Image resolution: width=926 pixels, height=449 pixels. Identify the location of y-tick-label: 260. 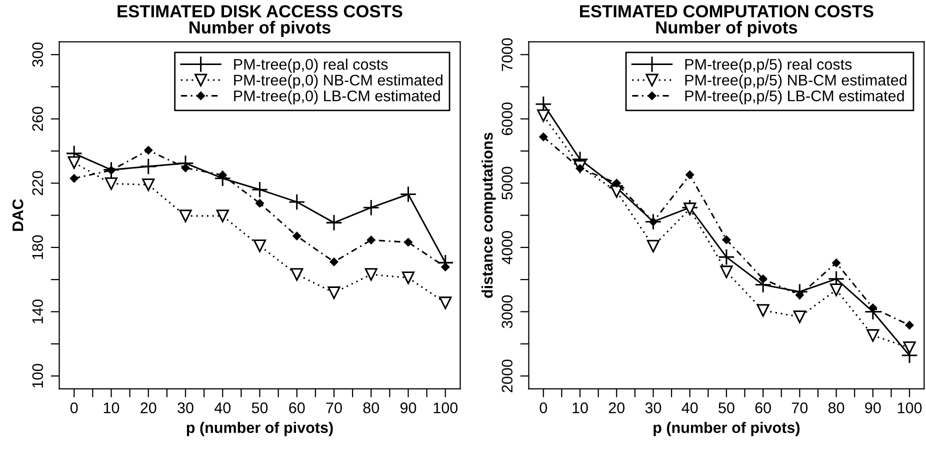
(38, 118).